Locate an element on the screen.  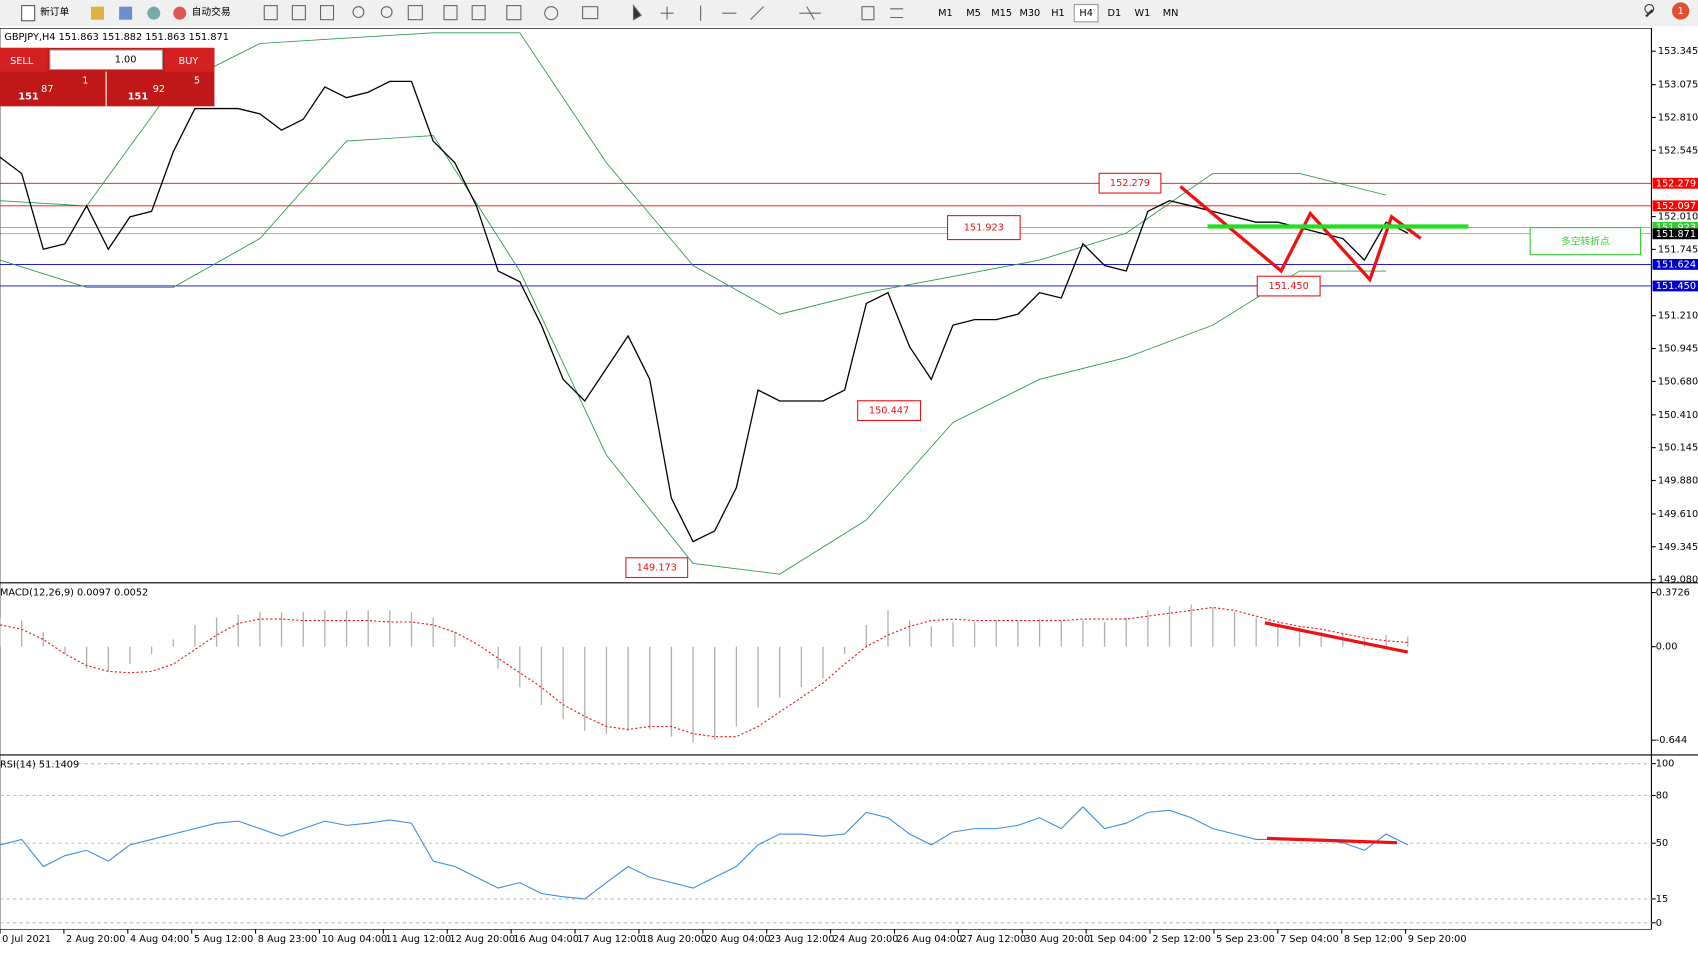
y-tick-label: 150.410 is located at coordinates (1678, 415).